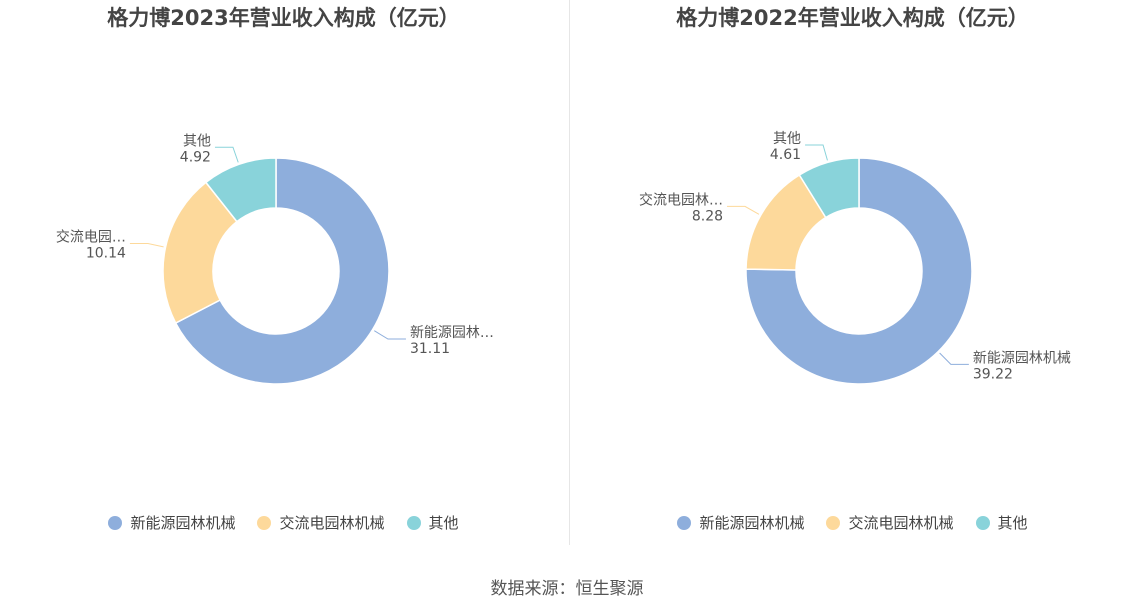 This screenshot has height=612, width=1134. Describe the element at coordinates (852, 18) in the screenshot. I see `chart-title: 格力博2022年营业收入构成（亿元）` at that location.